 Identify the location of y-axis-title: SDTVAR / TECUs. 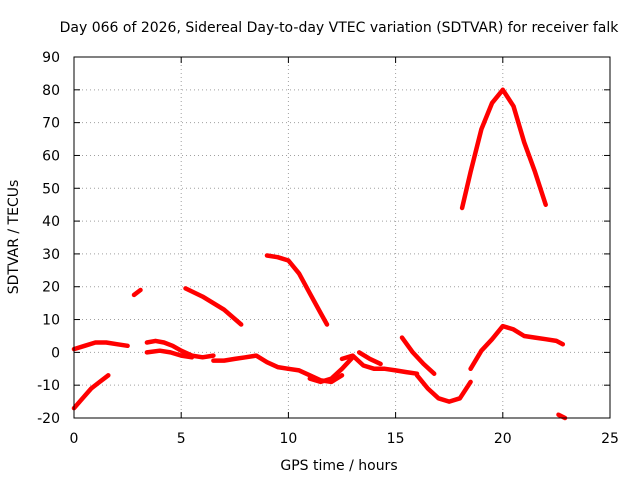
(14, 237).